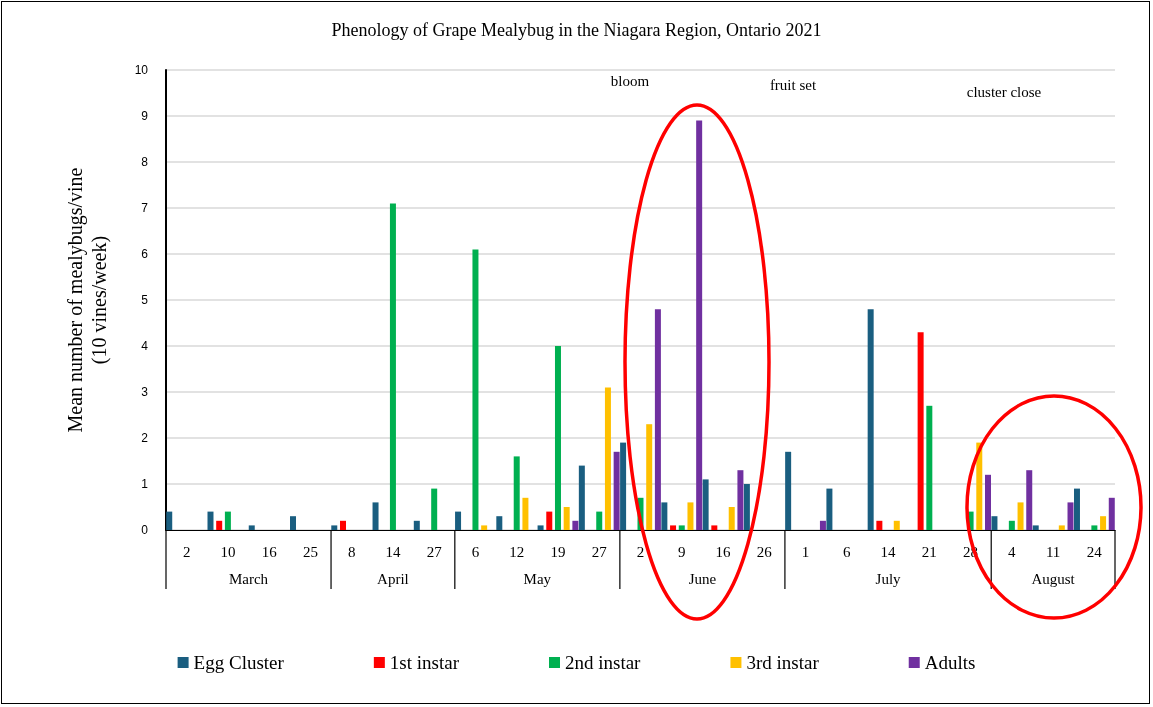 The height and width of the screenshot is (707, 1153). What do you see at coordinates (393, 579) in the screenshot?
I see `text: April` at bounding box center [393, 579].